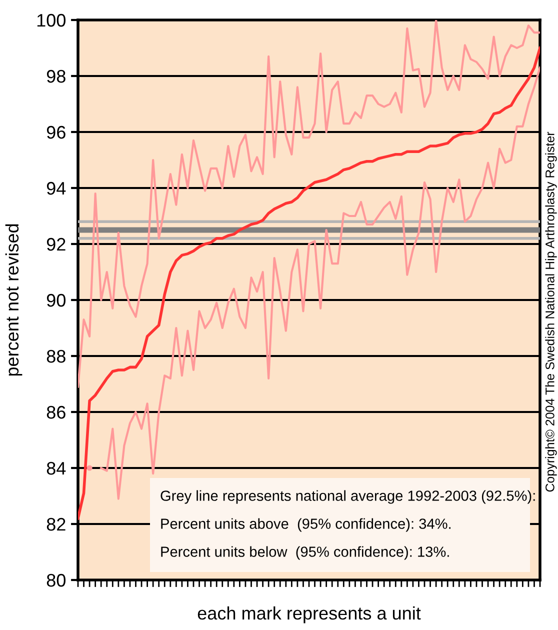 The image size is (558, 630). Describe the element at coordinates (56, 524) in the screenshot. I see `y-tick-label: 82` at that location.